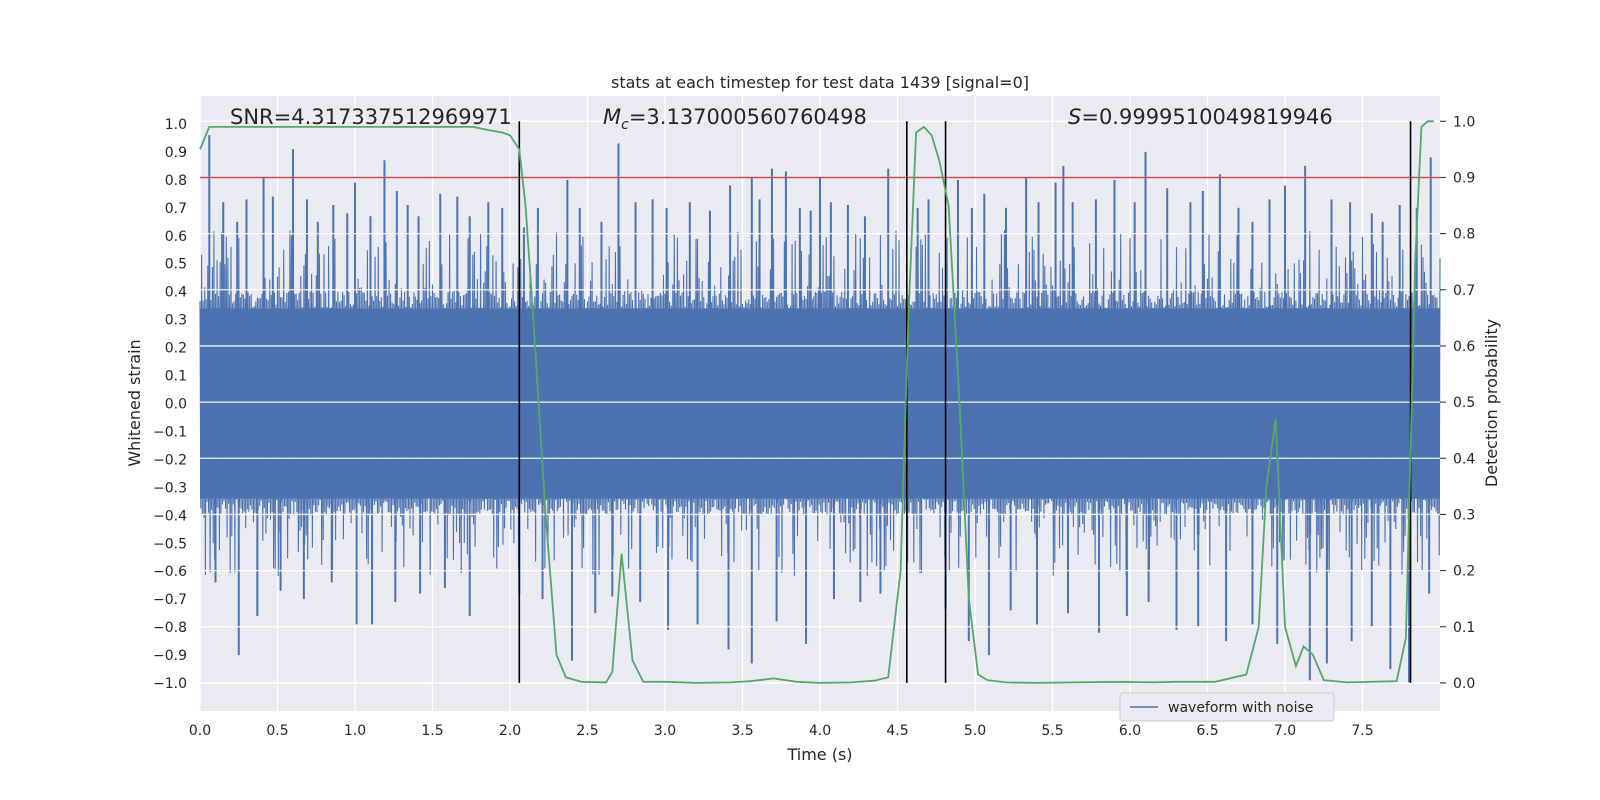 This screenshot has width=1600, height=800. What do you see at coordinates (625, 125) in the screenshot?
I see `chirp-mass-subscript: c` at bounding box center [625, 125].